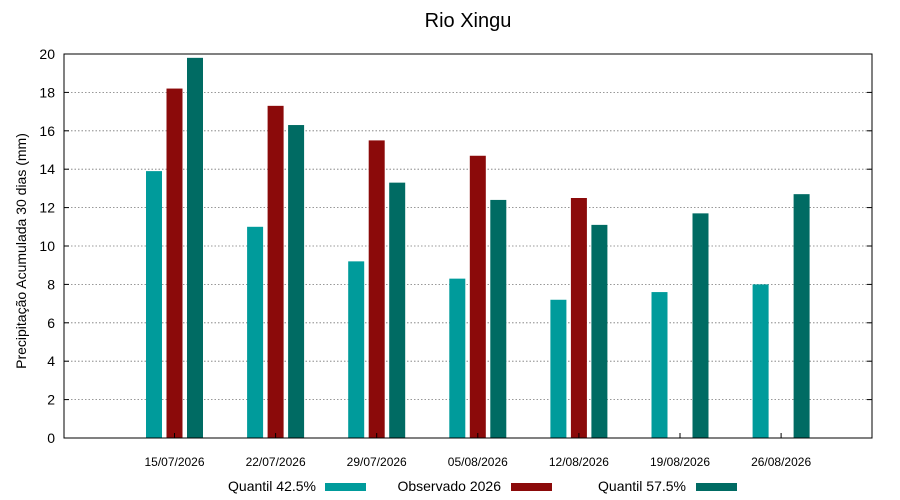 This screenshot has width=900, height=500. Describe the element at coordinates (47, 131) in the screenshot. I see `y-tick-label: 16` at that location.